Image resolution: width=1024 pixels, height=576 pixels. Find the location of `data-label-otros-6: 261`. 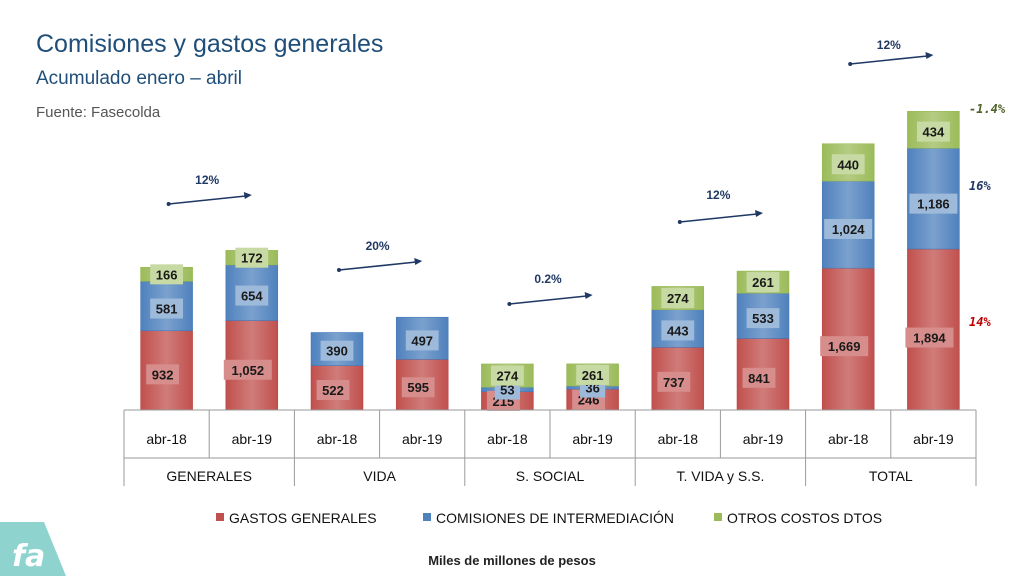

data-label-otros-6: 261 is located at coordinates (592, 374).